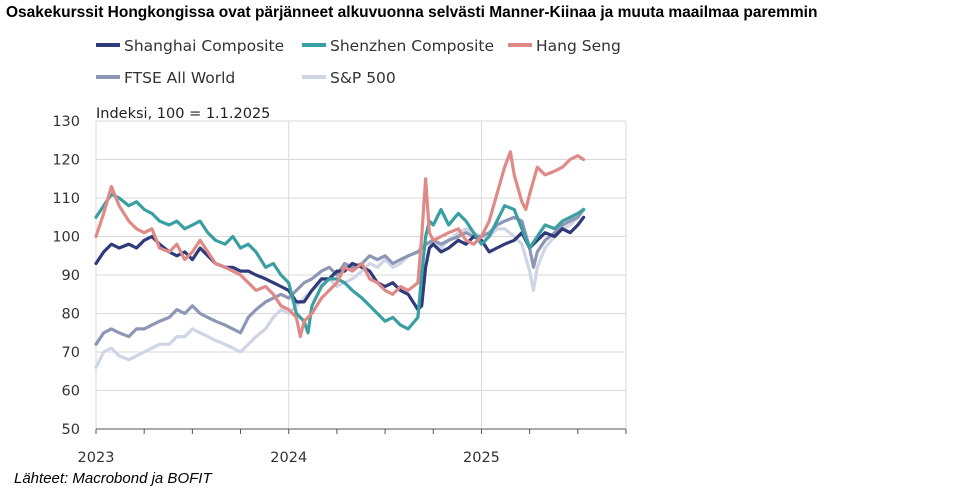 This screenshot has height=495, width=975. What do you see at coordinates (113, 478) in the screenshot?
I see `source-note: Lähteet: Macrobond ja BOFIT` at bounding box center [113, 478].